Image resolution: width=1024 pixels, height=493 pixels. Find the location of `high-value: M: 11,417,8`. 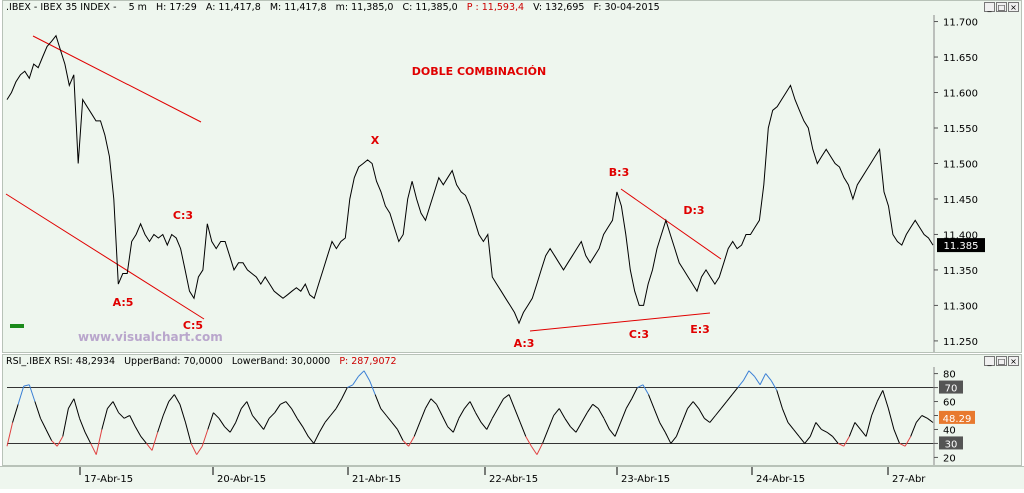

high-value: M: 11,417,8 is located at coordinates (298, 7).